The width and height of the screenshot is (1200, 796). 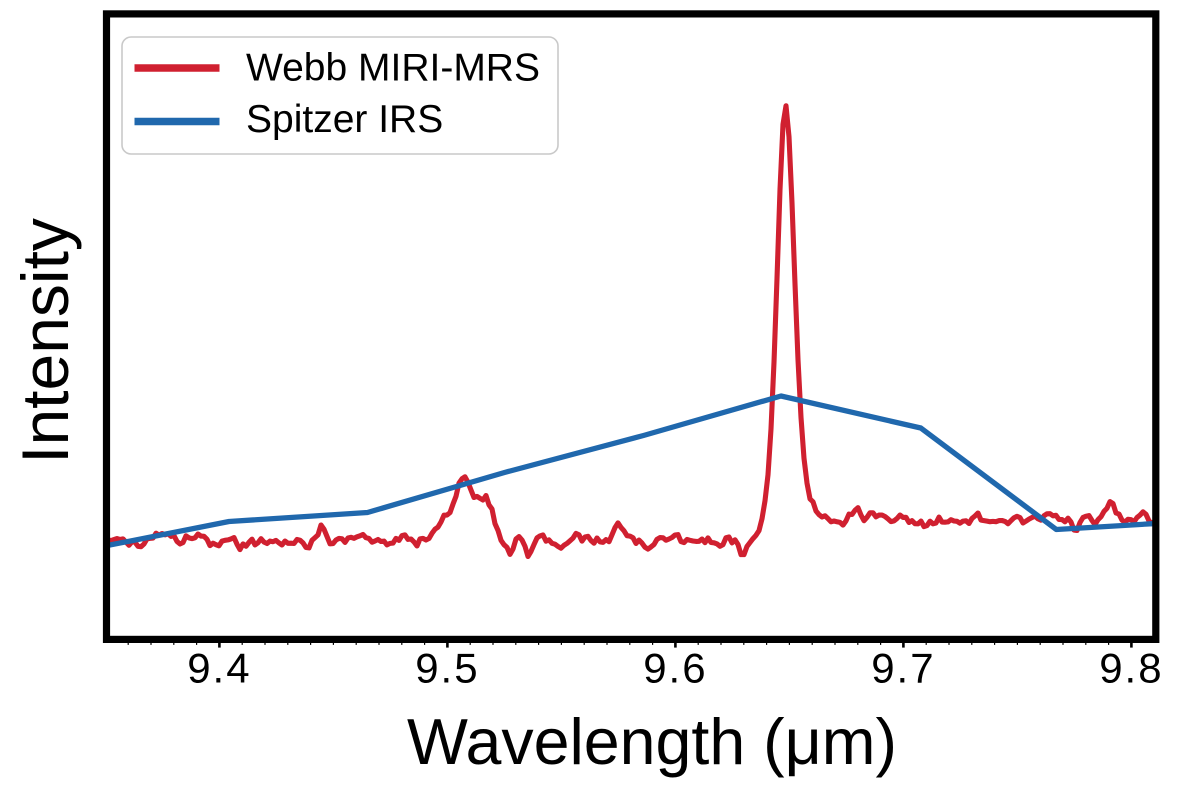 I want to click on svg-text: 9.7, so click(x=903, y=668).